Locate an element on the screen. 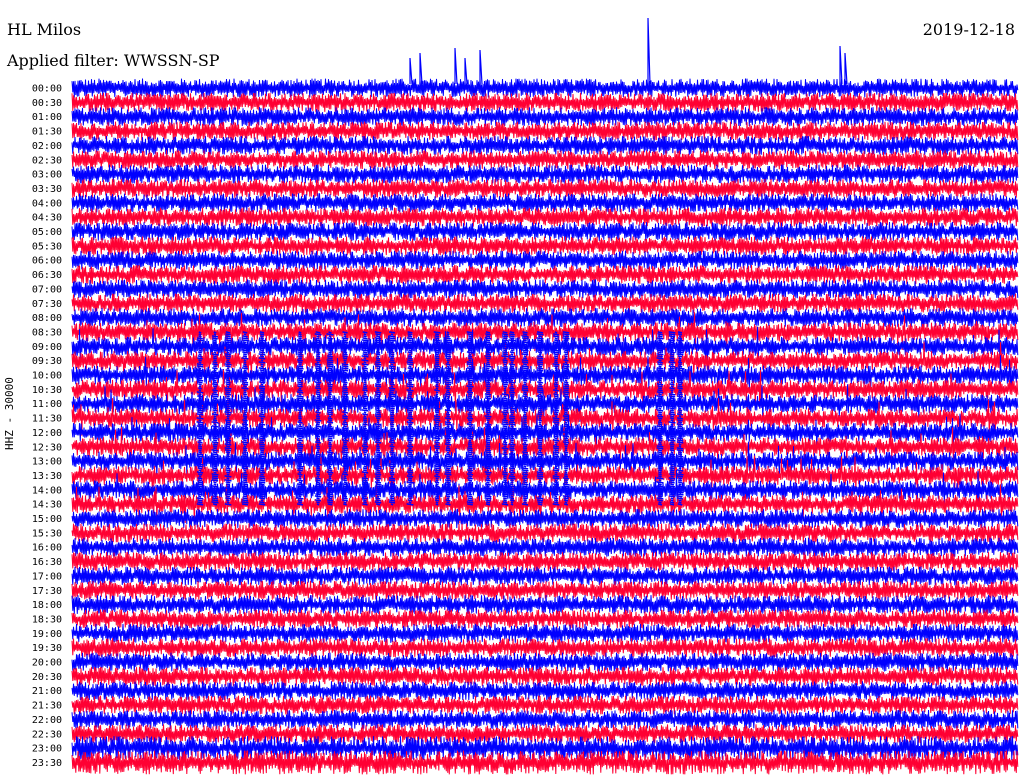 The image size is (1024, 780). row-time-label: 09:00 is located at coordinates (47, 347).